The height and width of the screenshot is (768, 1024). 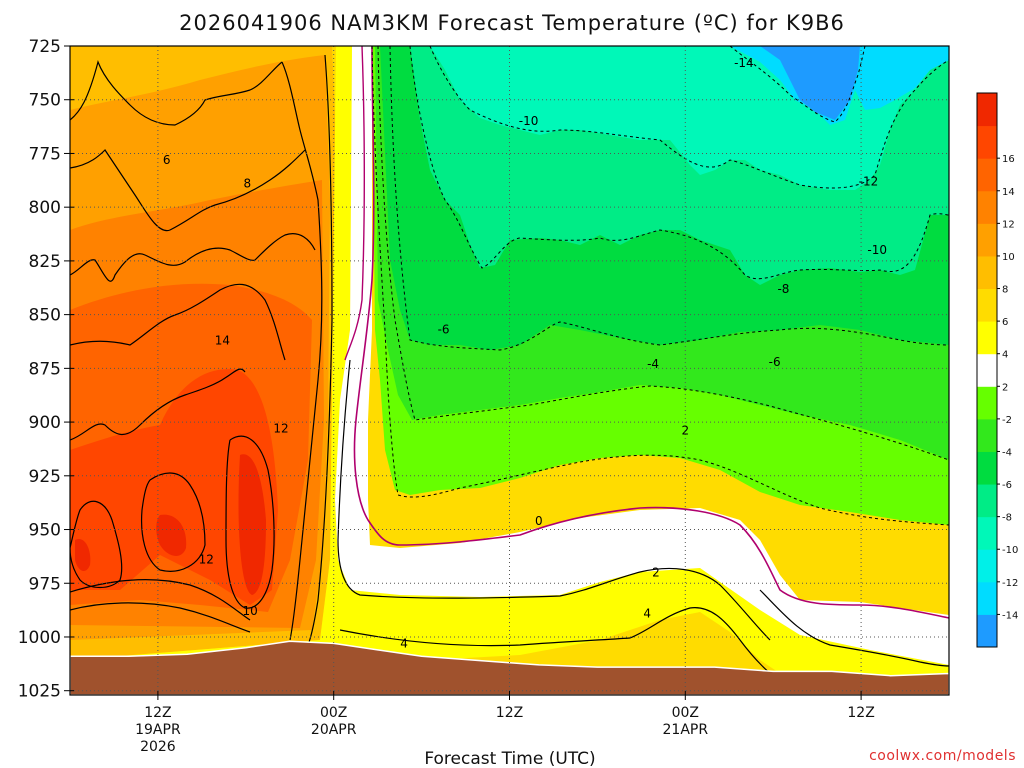 I want to click on y-tick-label: 900, so click(x=45, y=423).